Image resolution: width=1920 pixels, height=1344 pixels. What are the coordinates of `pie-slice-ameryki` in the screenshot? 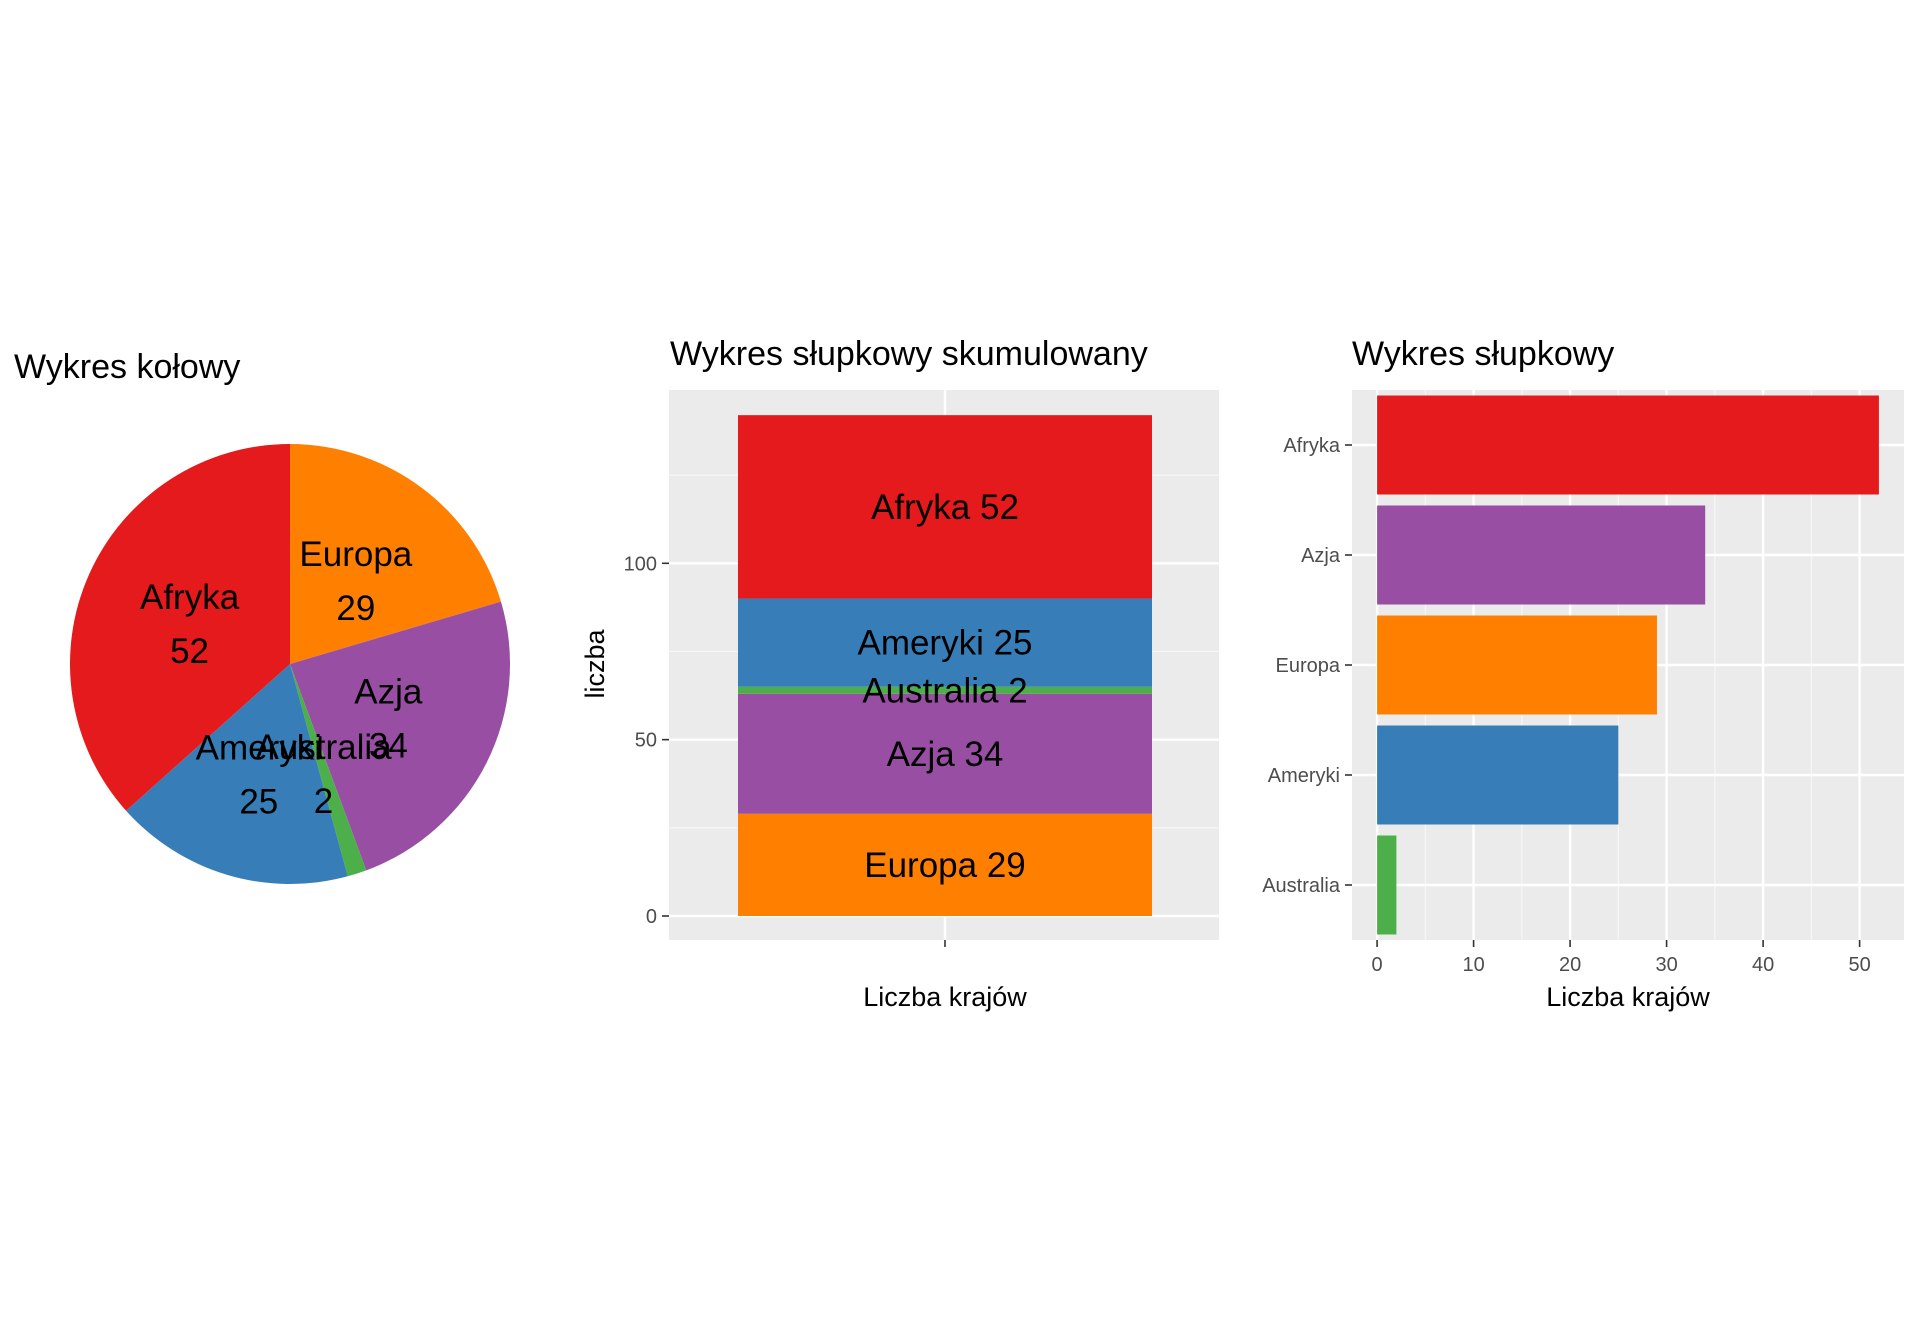 It's located at (237, 774).